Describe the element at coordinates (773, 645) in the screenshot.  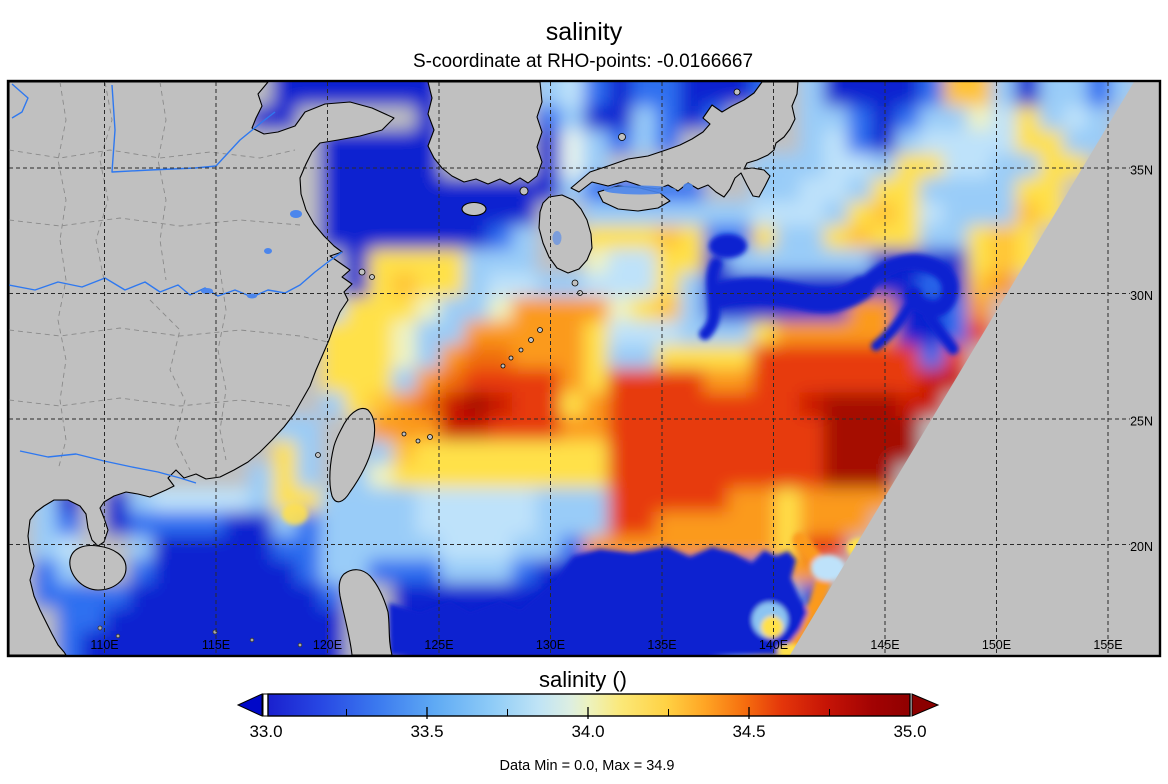
I see `svg-text: 140E` at that location.